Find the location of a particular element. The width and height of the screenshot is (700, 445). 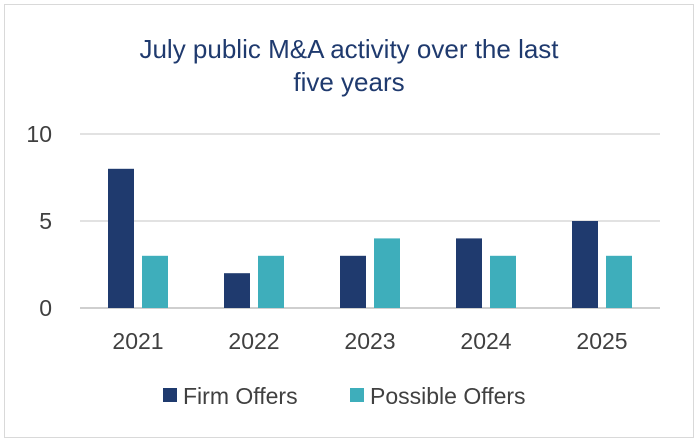

legend: Firm Offers Possible Offers is located at coordinates (344, 396).